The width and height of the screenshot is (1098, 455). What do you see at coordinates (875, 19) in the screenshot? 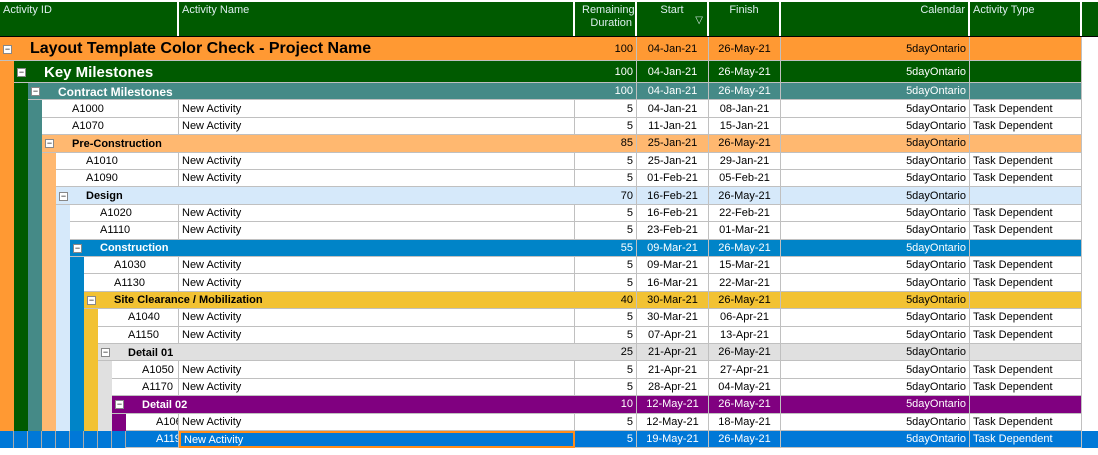
I see `column-header-calendar: Calendar` at bounding box center [875, 19].